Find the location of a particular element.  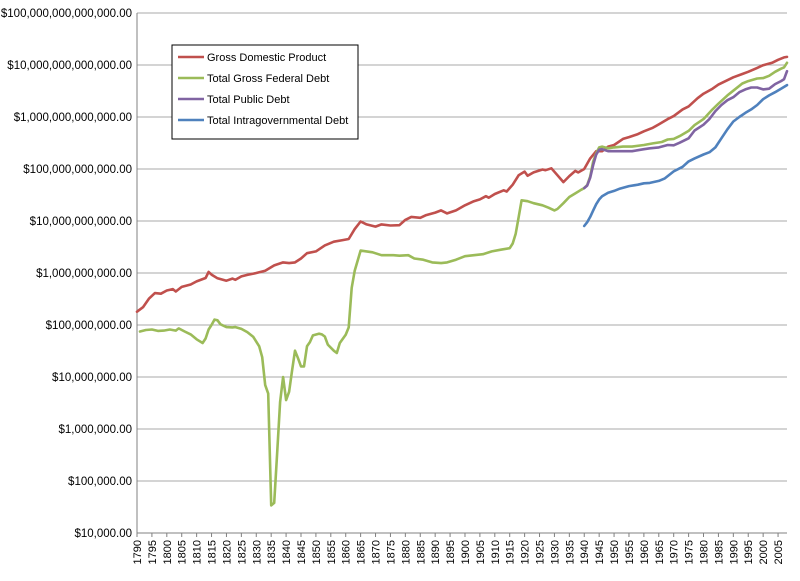

x-tick-label: 1810 is located at coordinates (198, 552).